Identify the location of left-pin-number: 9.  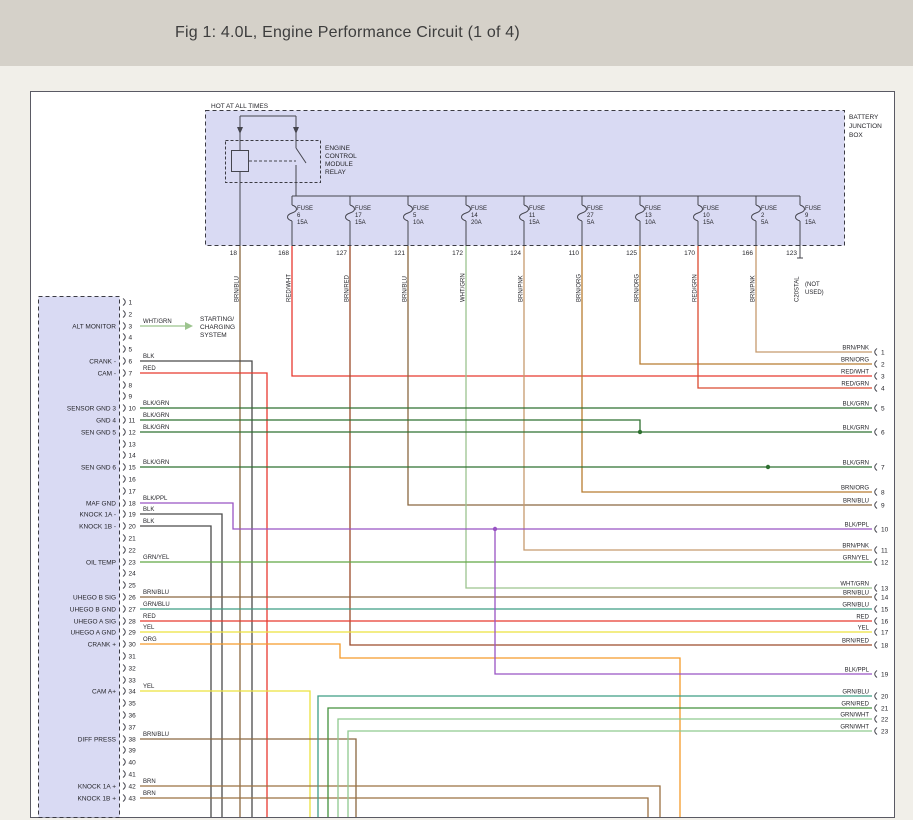
(131, 397).